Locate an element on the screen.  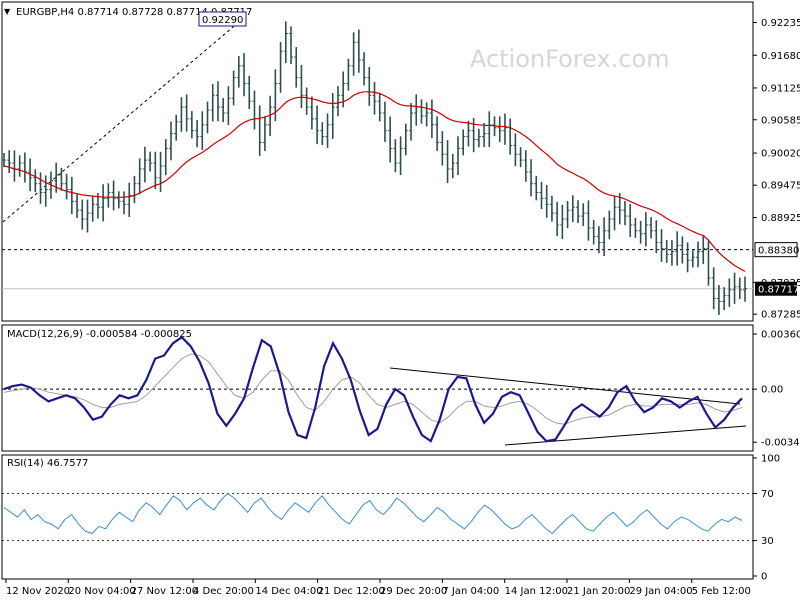
trend-line is located at coordinates (124, 119).